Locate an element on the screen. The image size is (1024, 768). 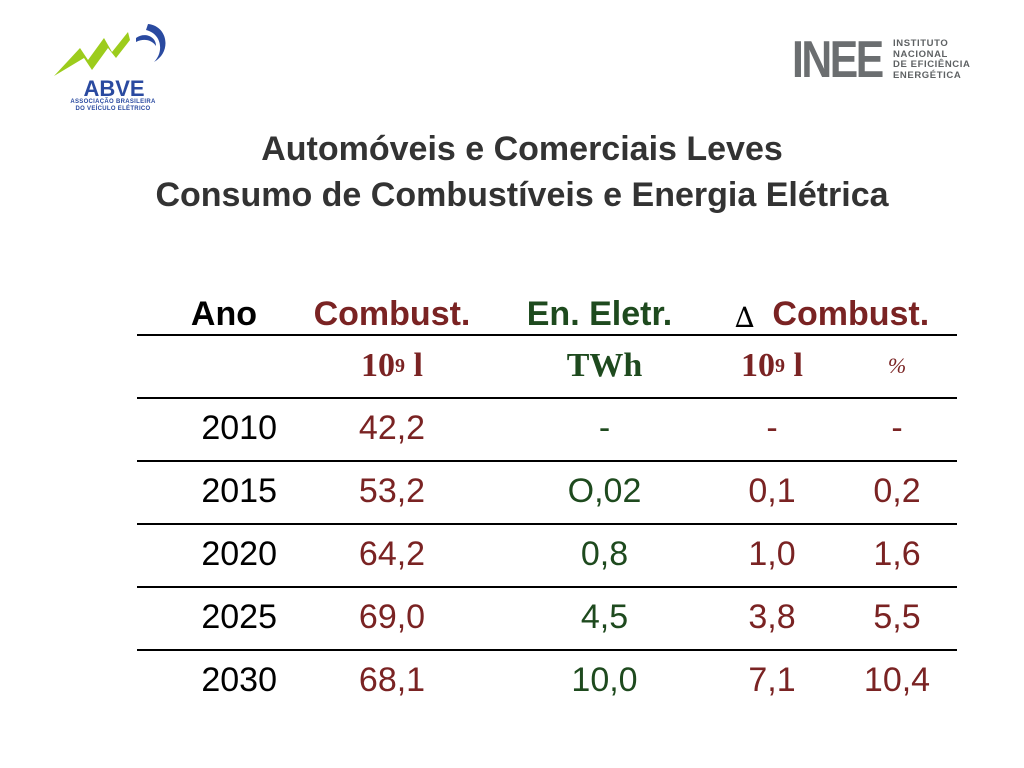
header-en-eletr: En. Eletr. is located at coordinates (599, 314).